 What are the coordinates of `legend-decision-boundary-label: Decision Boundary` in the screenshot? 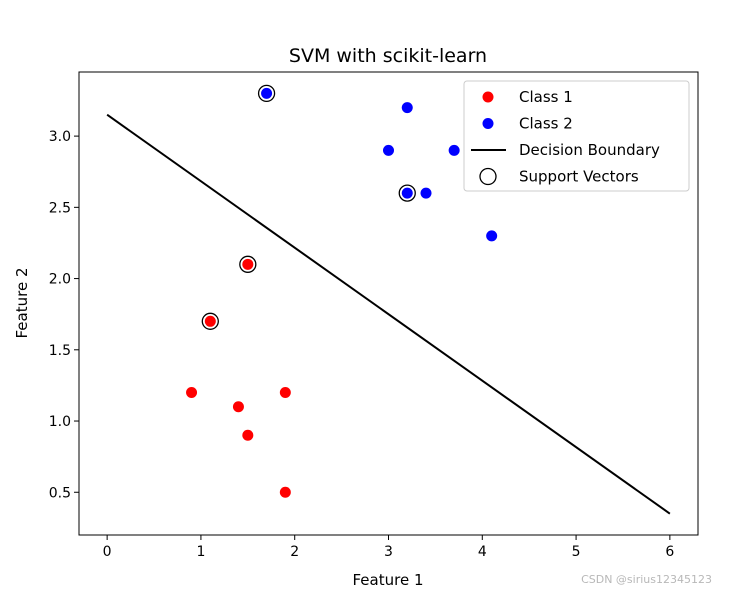 It's located at (589, 150).